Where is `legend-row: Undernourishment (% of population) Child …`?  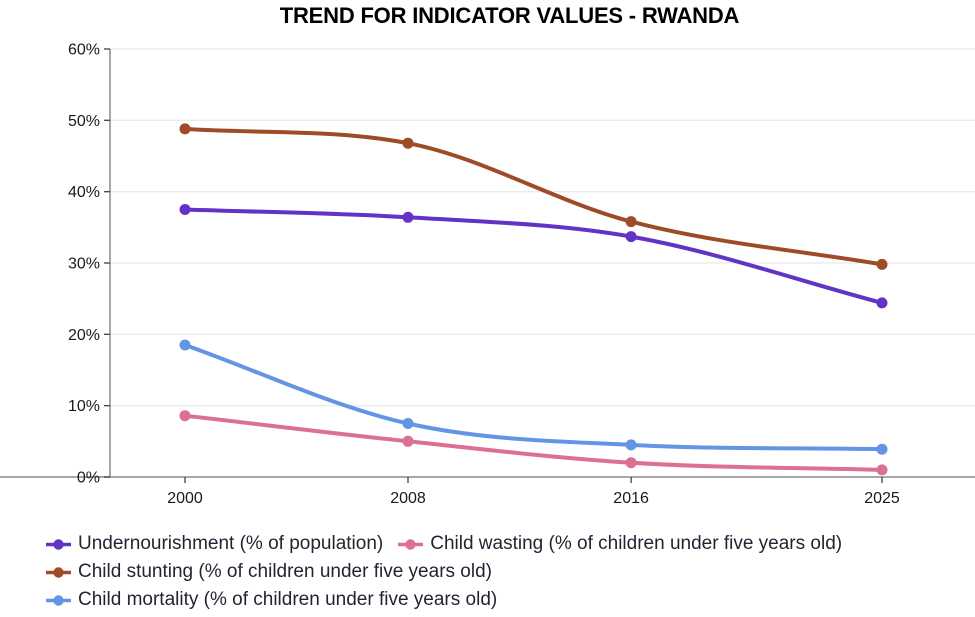
legend-row: Undernourishment (% of population) Child … is located at coordinates (510, 544).